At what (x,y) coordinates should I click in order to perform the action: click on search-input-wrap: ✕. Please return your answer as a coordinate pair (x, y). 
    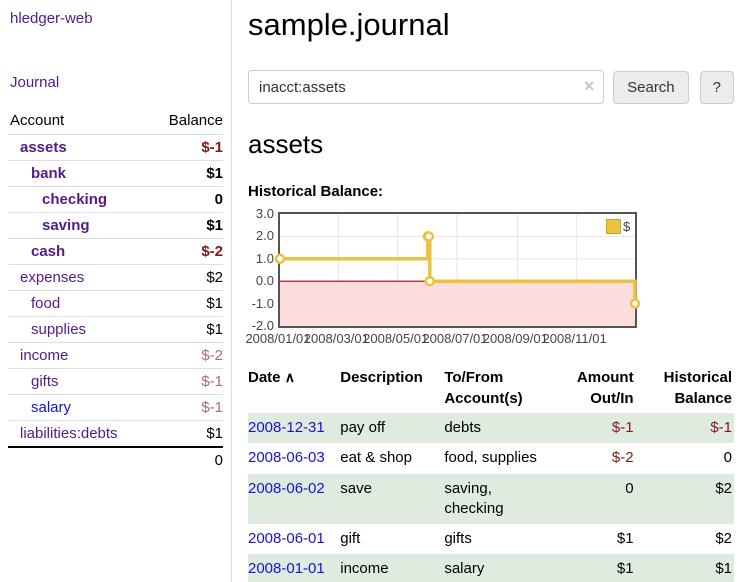
    Looking at the image, I should click on (426, 87).